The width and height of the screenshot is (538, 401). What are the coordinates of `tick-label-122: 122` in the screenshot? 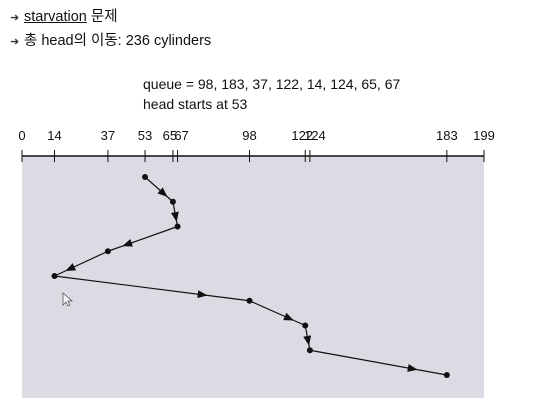 It's located at (302, 135).